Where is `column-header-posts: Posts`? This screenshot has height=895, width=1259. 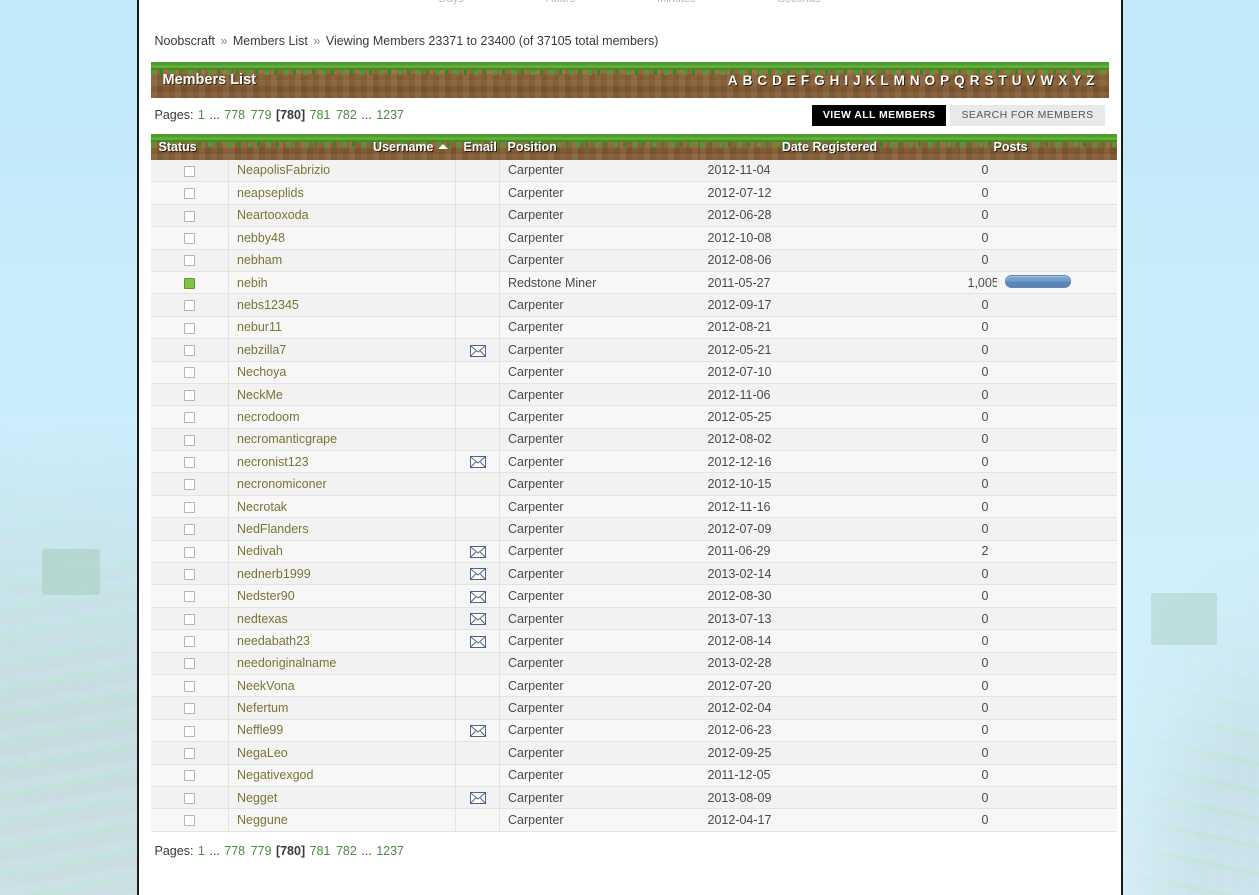 column-header-posts: Posts is located at coordinates (1038, 146).